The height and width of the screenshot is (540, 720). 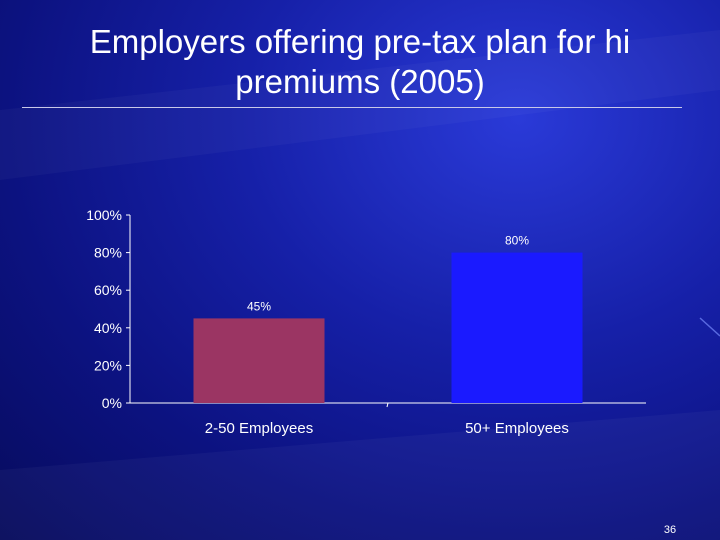 What do you see at coordinates (259, 428) in the screenshot?
I see `x-tick-label: 2-50 Employees` at bounding box center [259, 428].